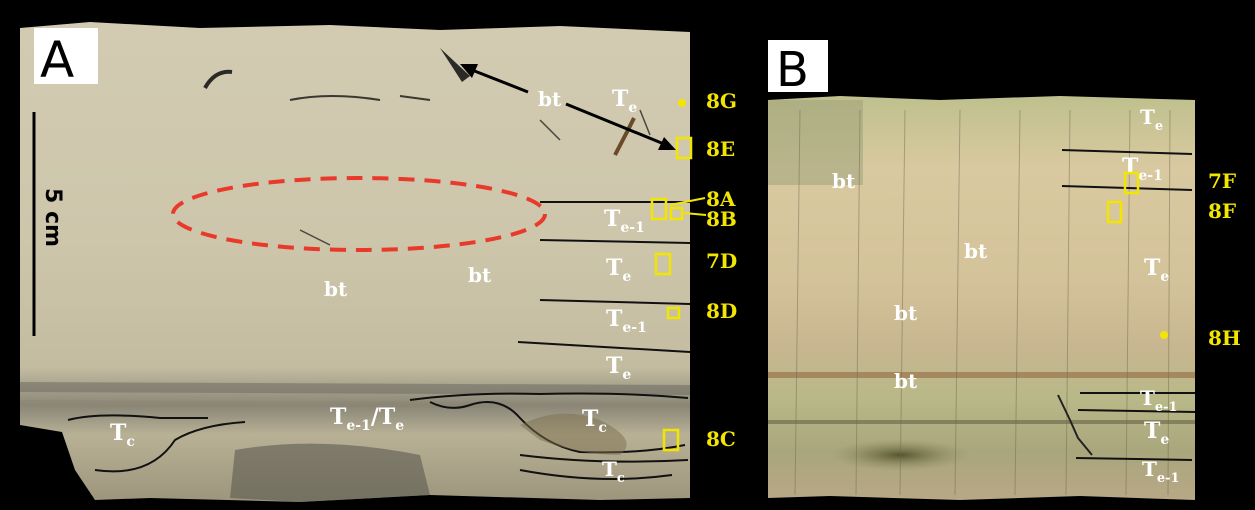  Describe the element at coordinates (618, 270) in the screenshot. I see `label-te-mid: Te` at that location.